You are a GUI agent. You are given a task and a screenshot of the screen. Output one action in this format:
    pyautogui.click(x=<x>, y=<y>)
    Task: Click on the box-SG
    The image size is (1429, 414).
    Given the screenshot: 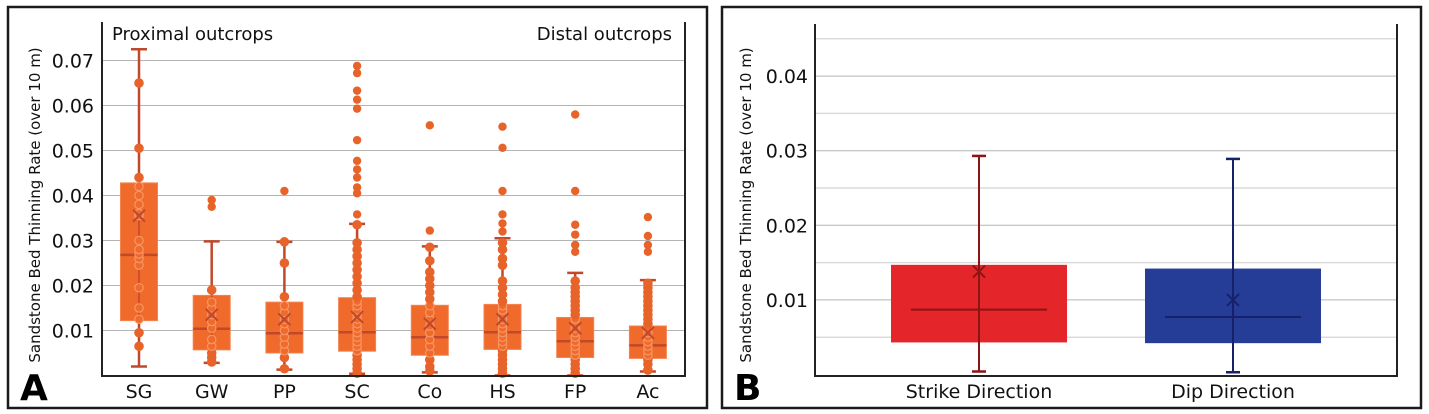 What is the action you would take?
    pyautogui.click(x=139, y=208)
    